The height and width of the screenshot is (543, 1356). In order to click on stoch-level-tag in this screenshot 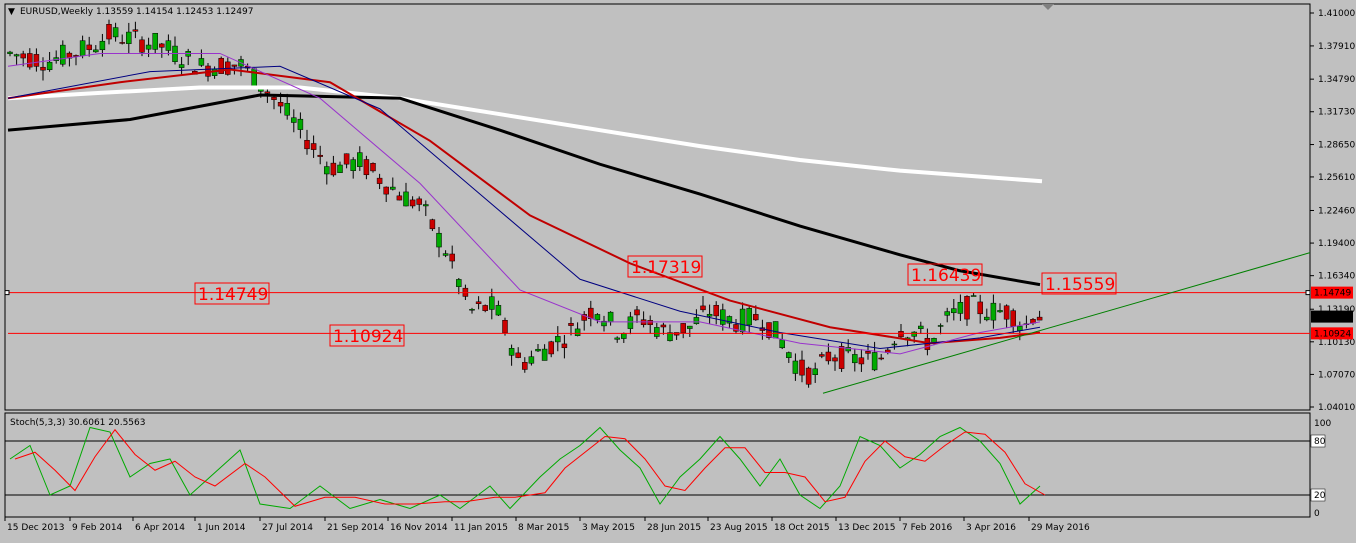, I will do `click(1318, 441)`.